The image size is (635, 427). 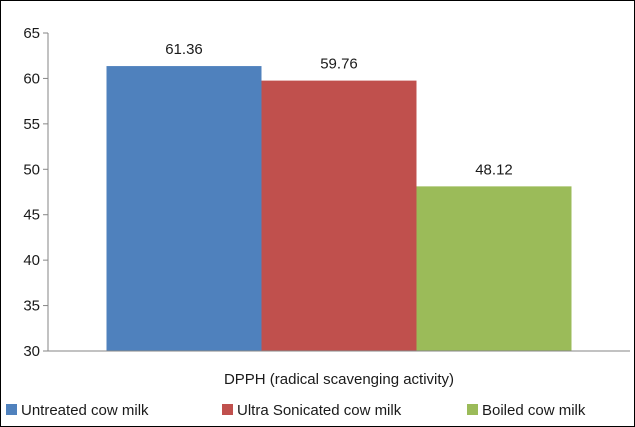 I want to click on legend-label: Untreated cow milk, so click(x=85, y=410).